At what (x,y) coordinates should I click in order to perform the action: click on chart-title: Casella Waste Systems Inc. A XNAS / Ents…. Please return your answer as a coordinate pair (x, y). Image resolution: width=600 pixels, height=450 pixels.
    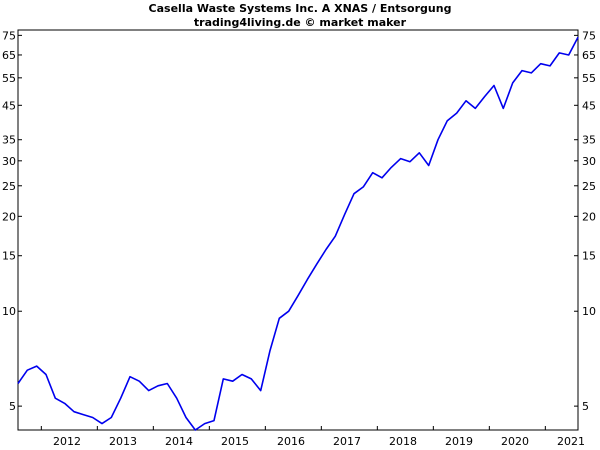
    Looking at the image, I should click on (300, 8).